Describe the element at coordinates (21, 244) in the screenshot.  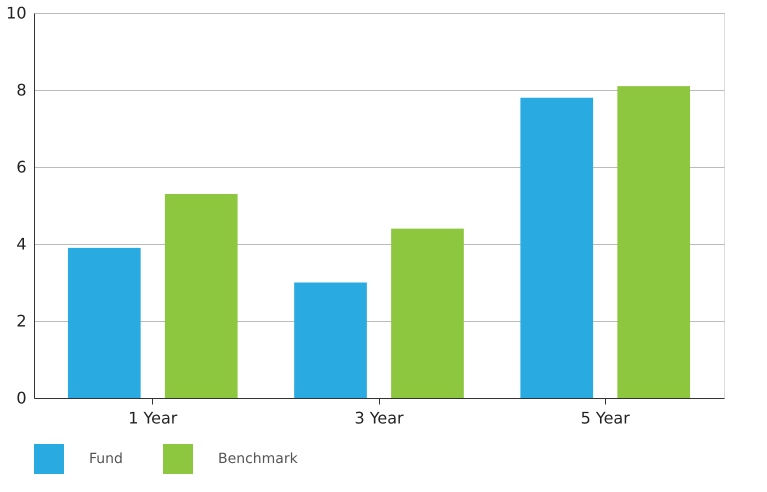
I see `y-tick-label: 4` at that location.